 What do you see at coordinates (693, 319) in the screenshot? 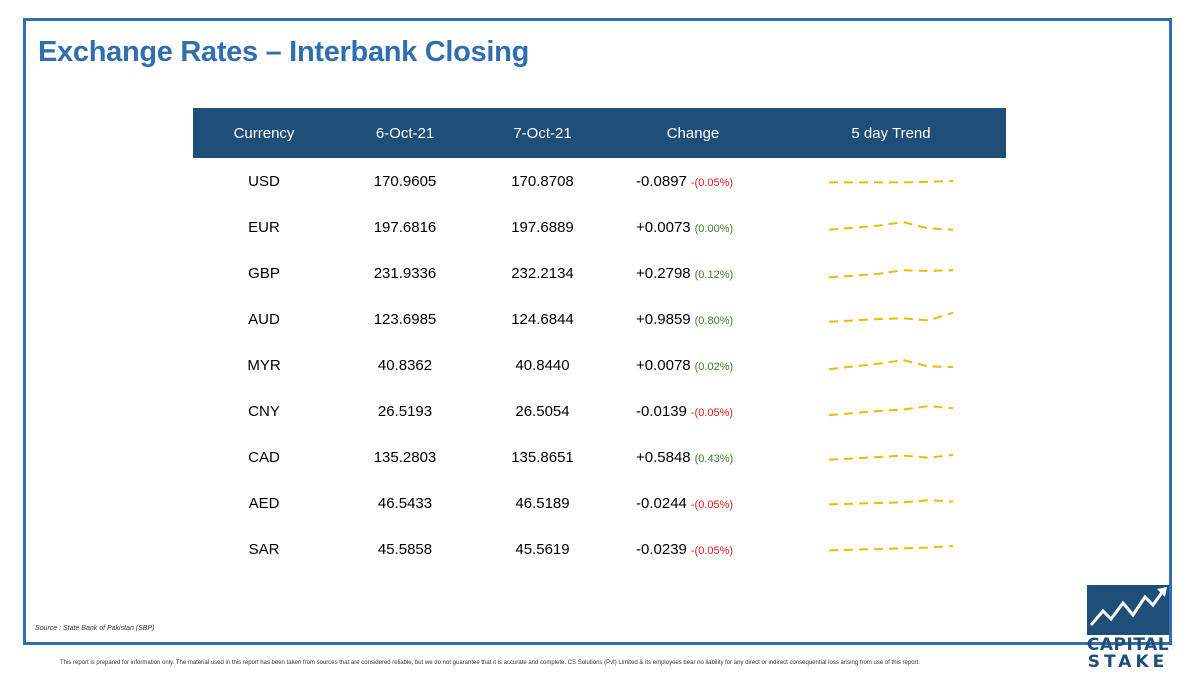
I see `change-cell: +0.9859 (0.80%)` at bounding box center [693, 319].